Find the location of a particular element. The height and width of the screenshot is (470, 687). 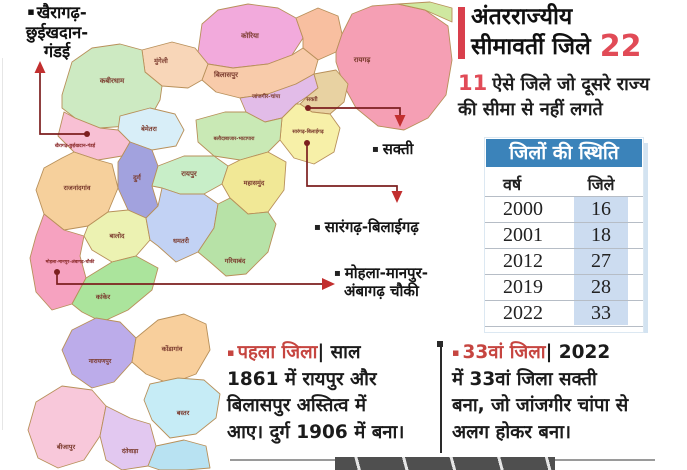

district-label: गरियाबंद is located at coordinates (235, 261).